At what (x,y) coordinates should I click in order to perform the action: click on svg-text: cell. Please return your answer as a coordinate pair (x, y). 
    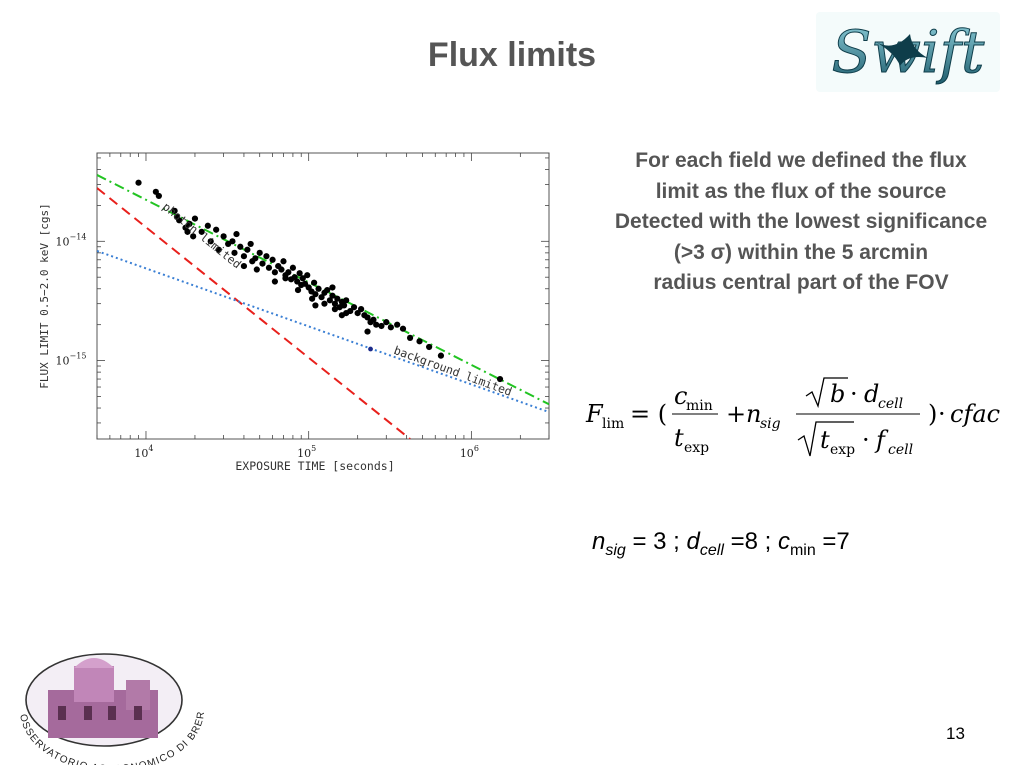
    Looking at the image, I should click on (900, 450).